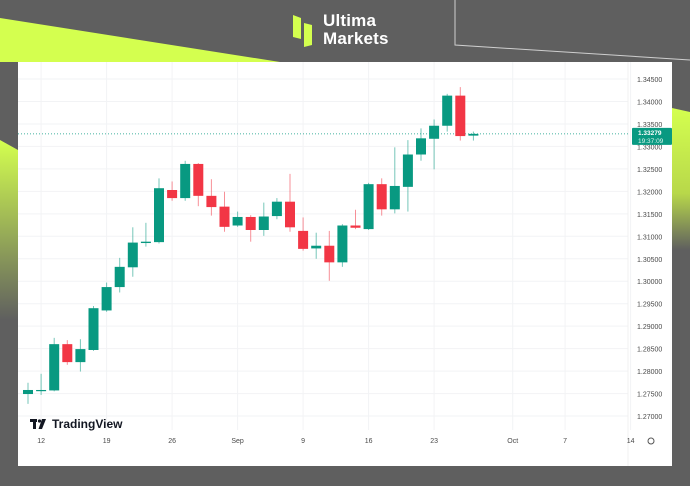  Describe the element at coordinates (649, 282) in the screenshot. I see `y-tick-label: 1.30000` at that location.